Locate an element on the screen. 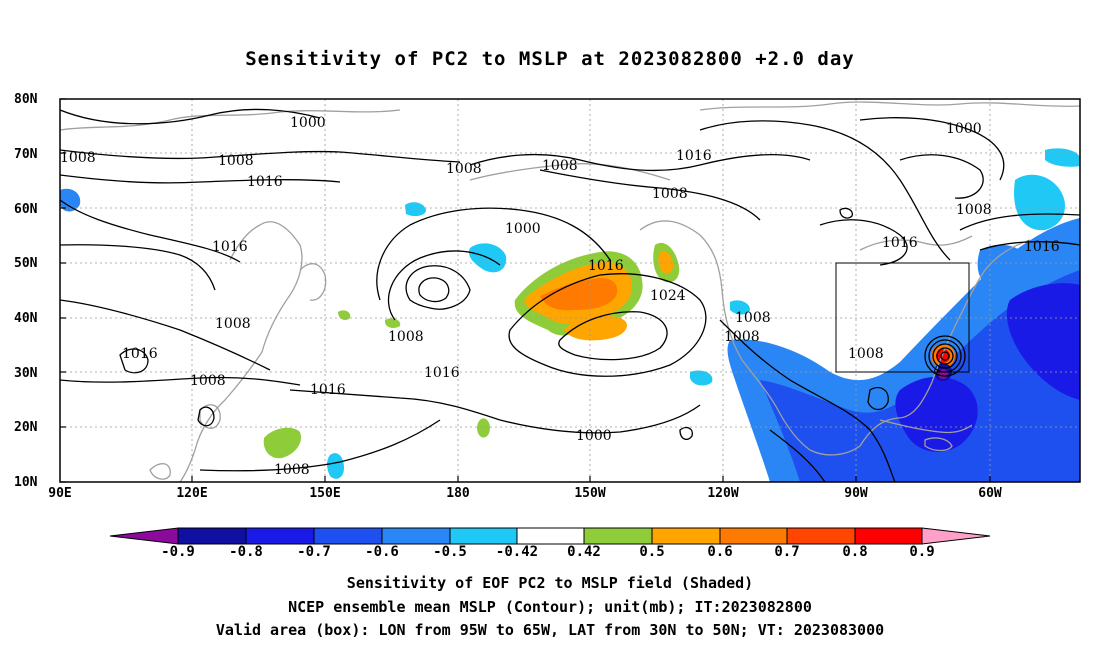  lat-label-70n: 70N is located at coordinates (26, 154).